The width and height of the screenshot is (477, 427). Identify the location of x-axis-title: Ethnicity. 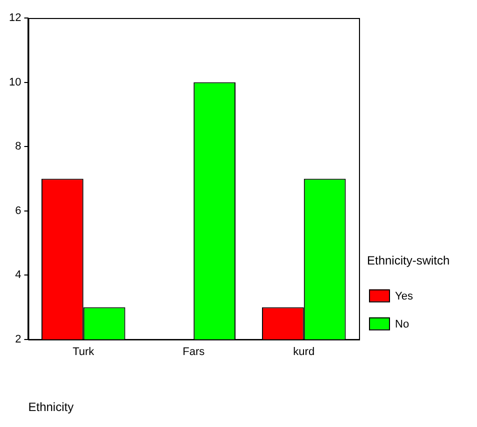
(51, 407).